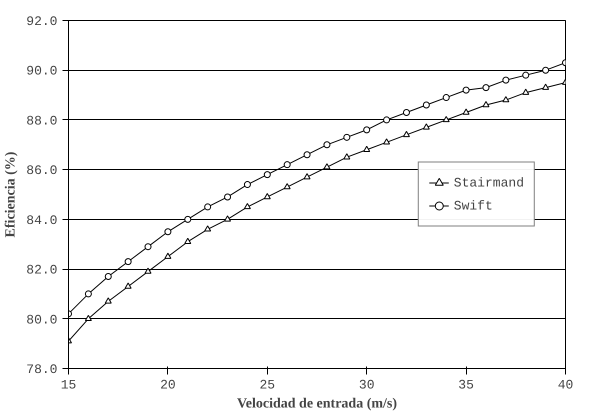 This screenshot has height=418, width=589. What do you see at coordinates (42, 120) in the screenshot?
I see `y-tick-label: 88.0` at bounding box center [42, 120].